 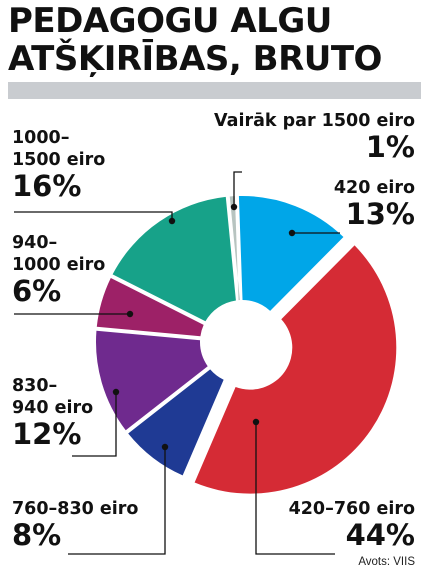 I want to click on label-760-830-name: 760–830 eiro, so click(x=75, y=509).